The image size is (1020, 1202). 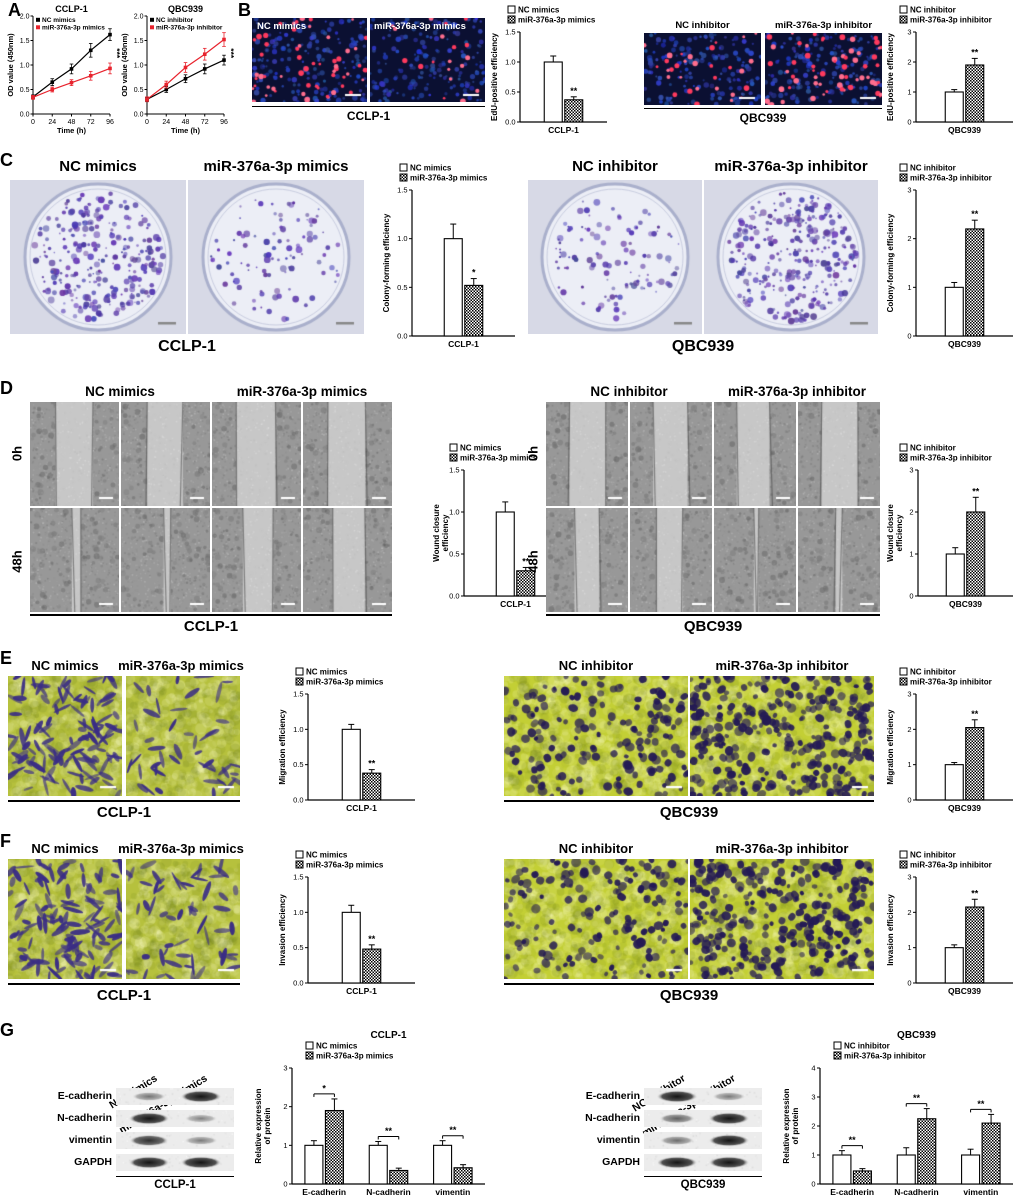 What do you see at coordinates (683, 1105) in the screenshot?
I see `blot-lane-labels: miR-376a-3p inhibitor NC inhibitor` at bounding box center [683, 1105].